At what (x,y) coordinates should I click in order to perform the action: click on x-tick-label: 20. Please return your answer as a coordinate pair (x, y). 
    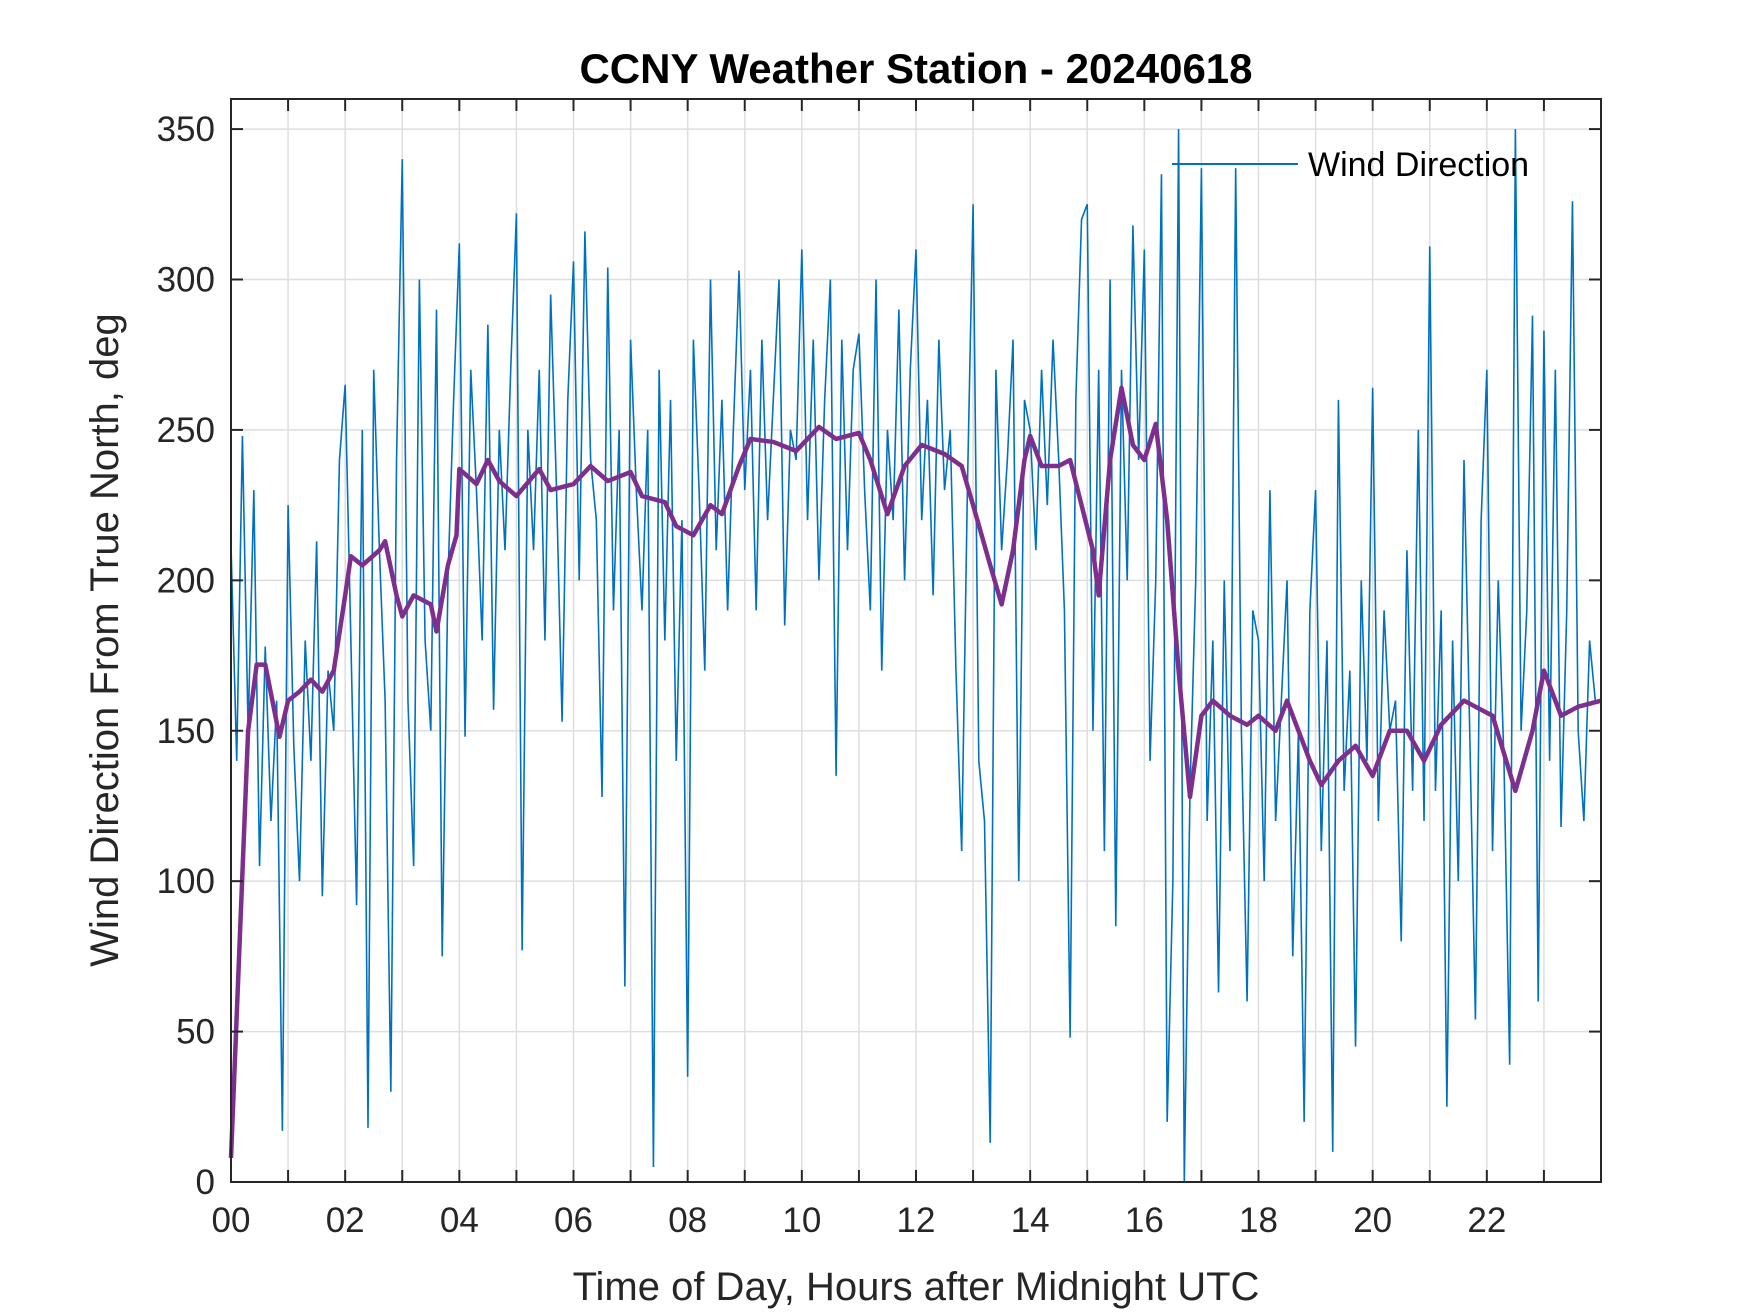
    Looking at the image, I should click on (1372, 1220).